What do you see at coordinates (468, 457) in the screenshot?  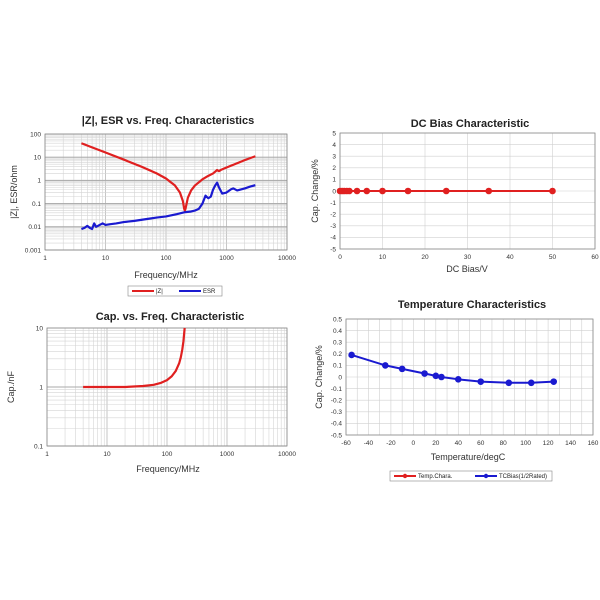 I see `x-axis-label: Temperature/degC` at bounding box center [468, 457].